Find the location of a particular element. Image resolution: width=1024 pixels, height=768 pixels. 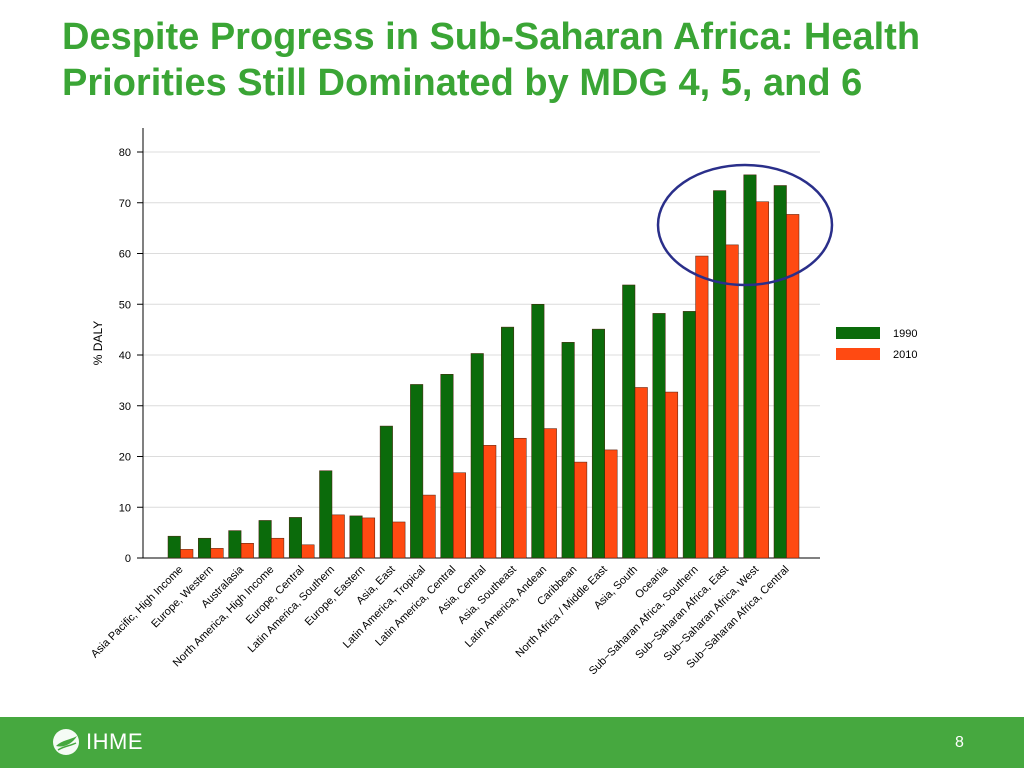

page-number: 8 is located at coordinates (959, 742).